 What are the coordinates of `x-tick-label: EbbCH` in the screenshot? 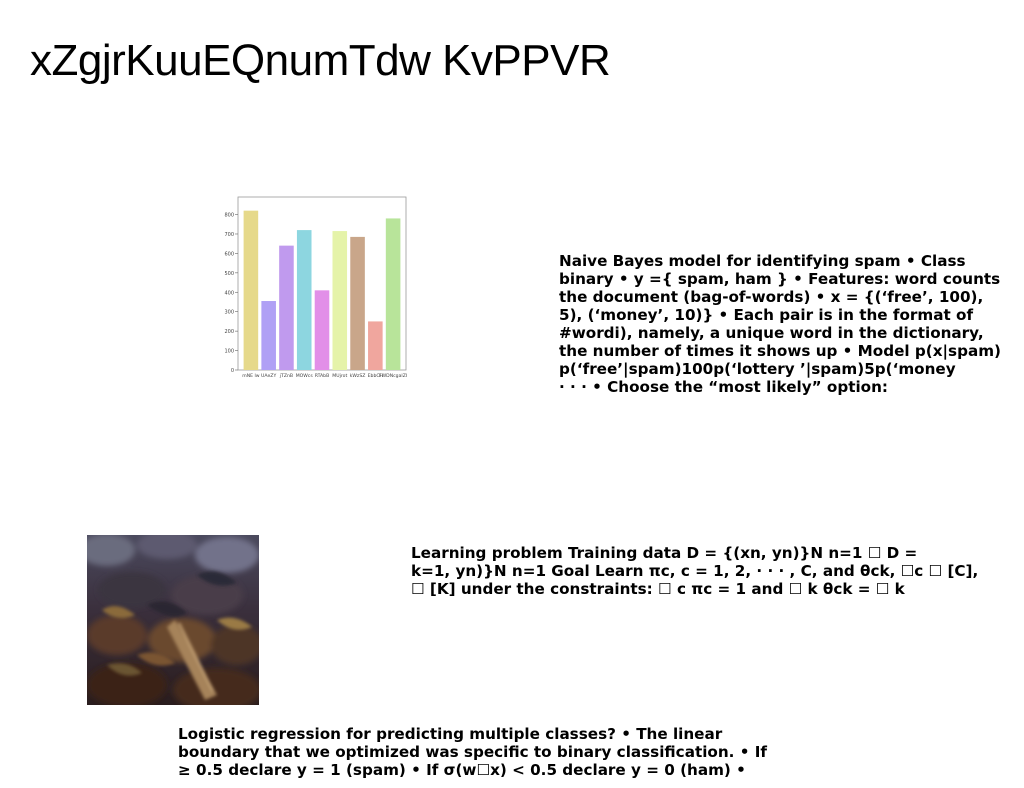 It's located at (375, 376).